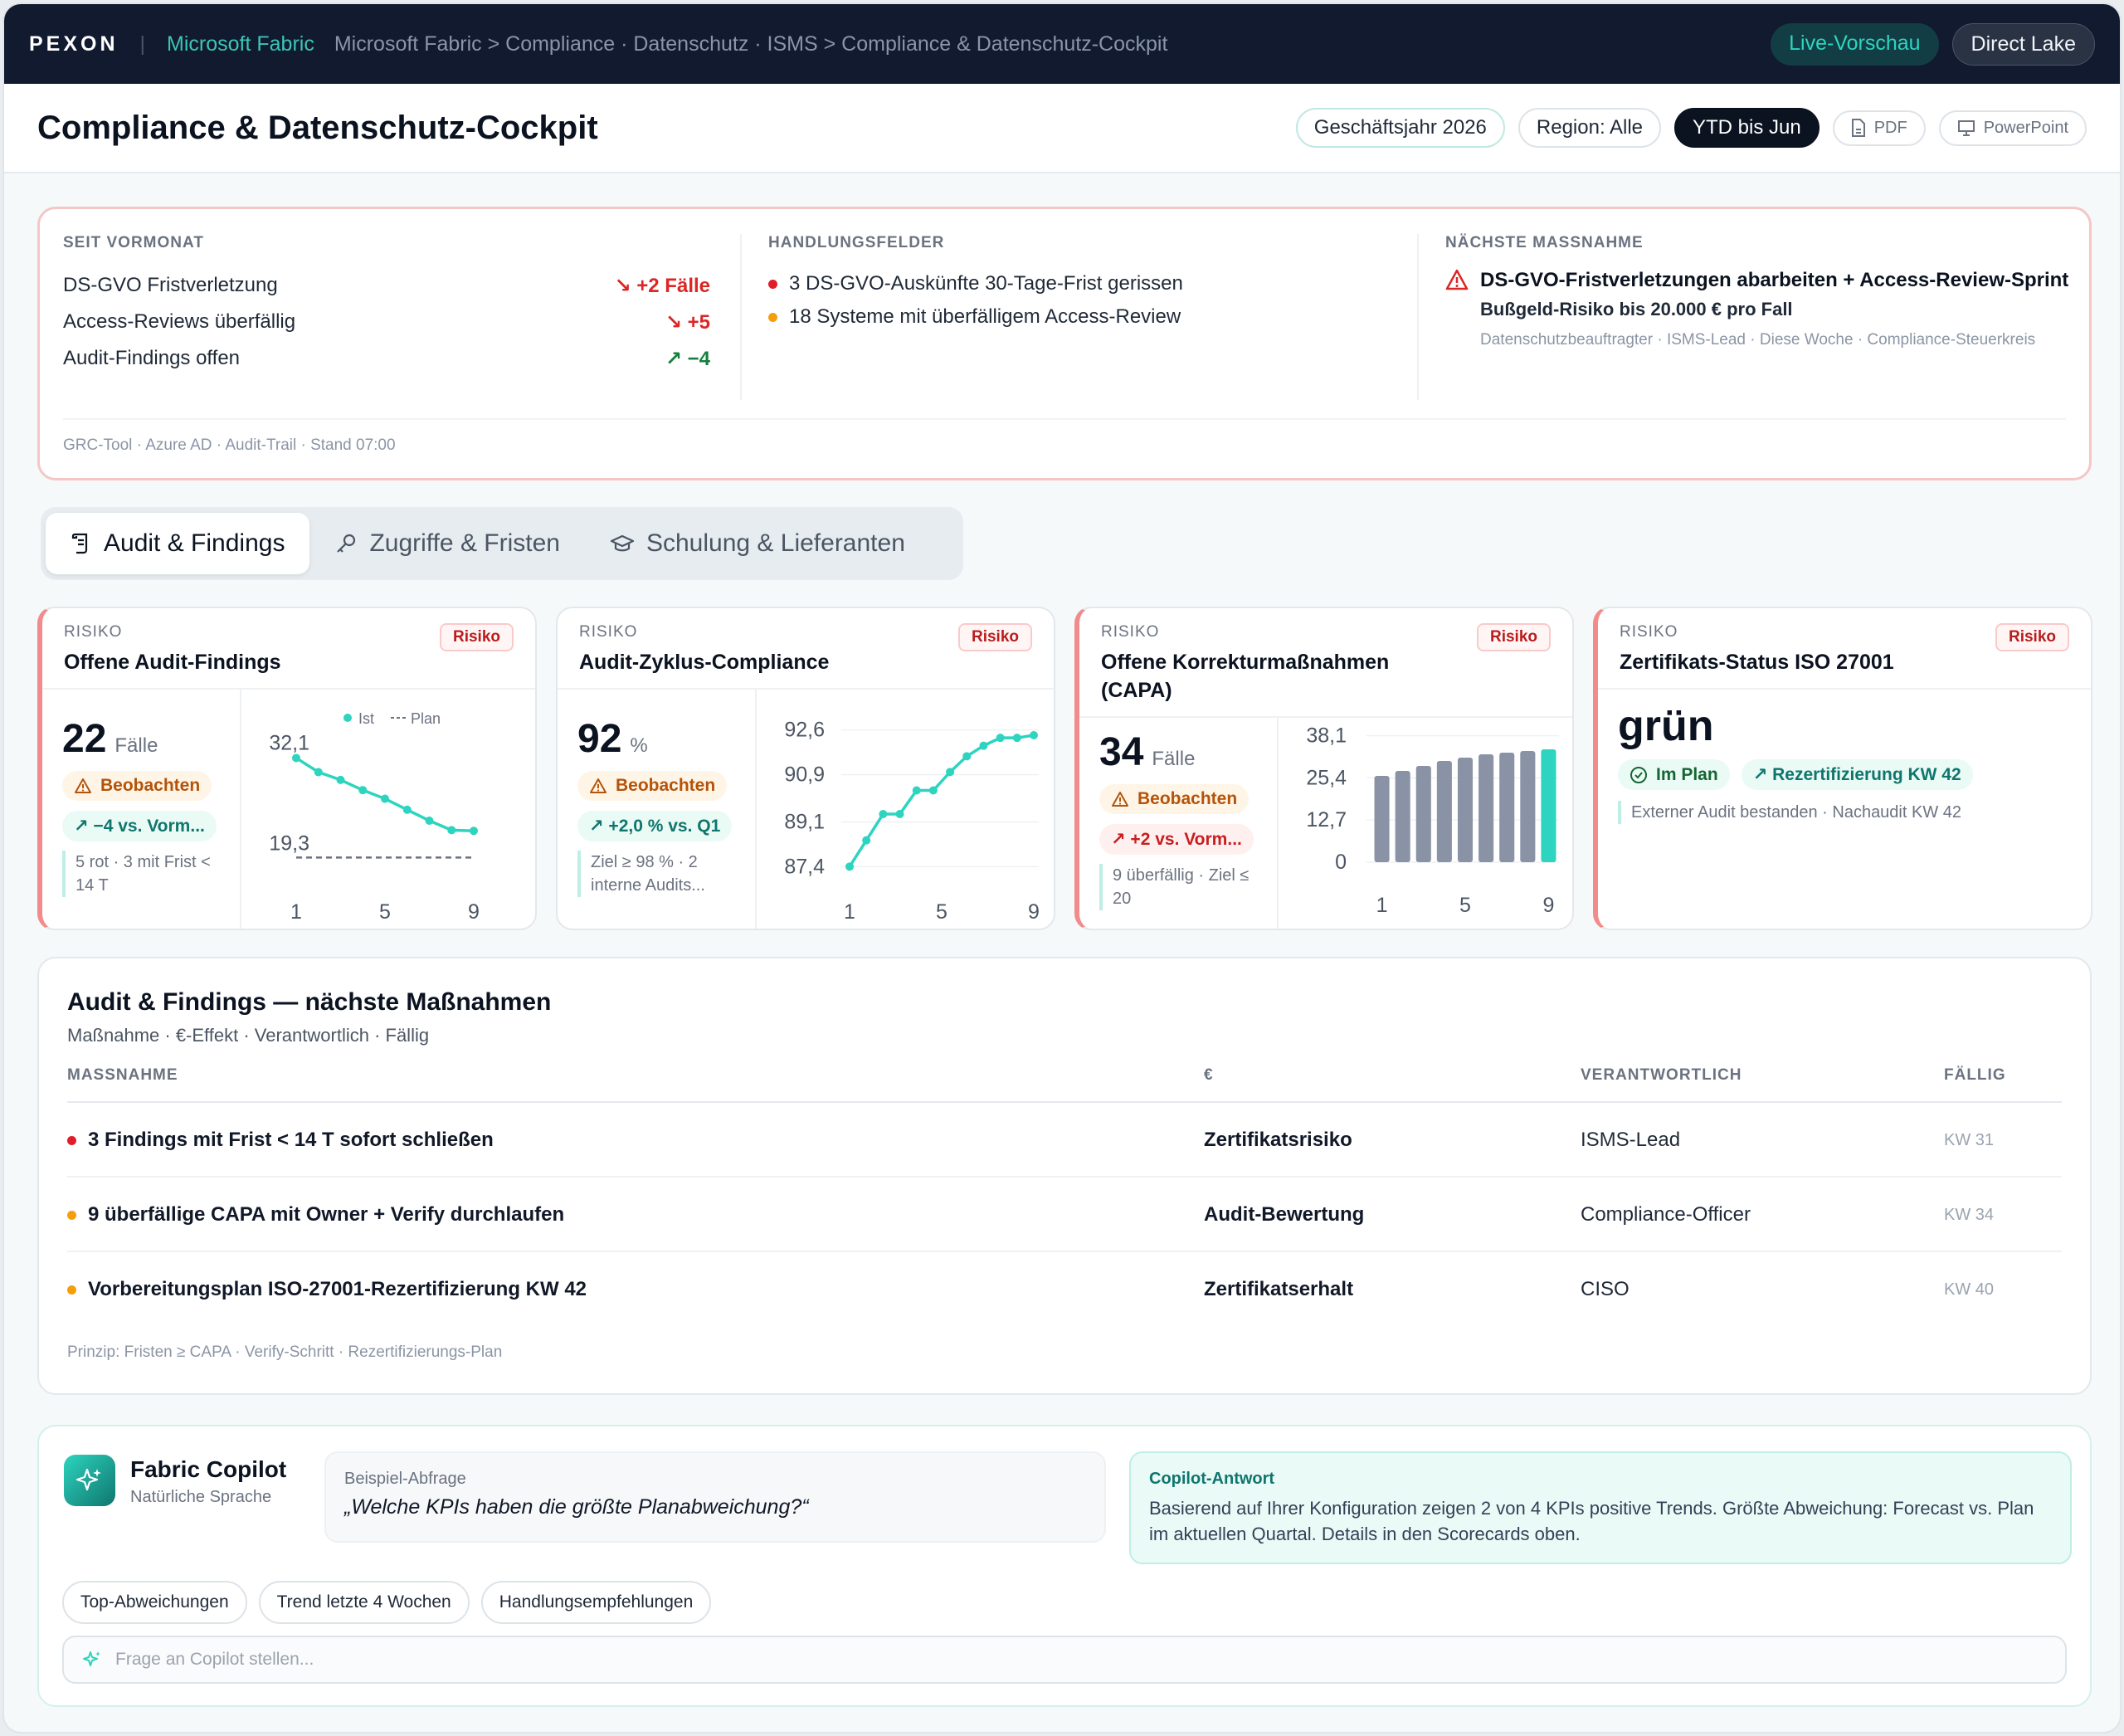 The image size is (2124, 1736). Describe the element at coordinates (1631, 1140) in the screenshot. I see `owner-text: ISMS-Lead` at that location.